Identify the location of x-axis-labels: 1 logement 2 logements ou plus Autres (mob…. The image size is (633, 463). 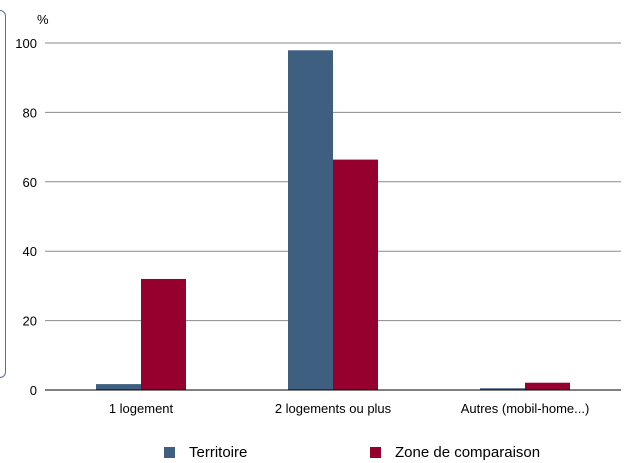
(349, 408).